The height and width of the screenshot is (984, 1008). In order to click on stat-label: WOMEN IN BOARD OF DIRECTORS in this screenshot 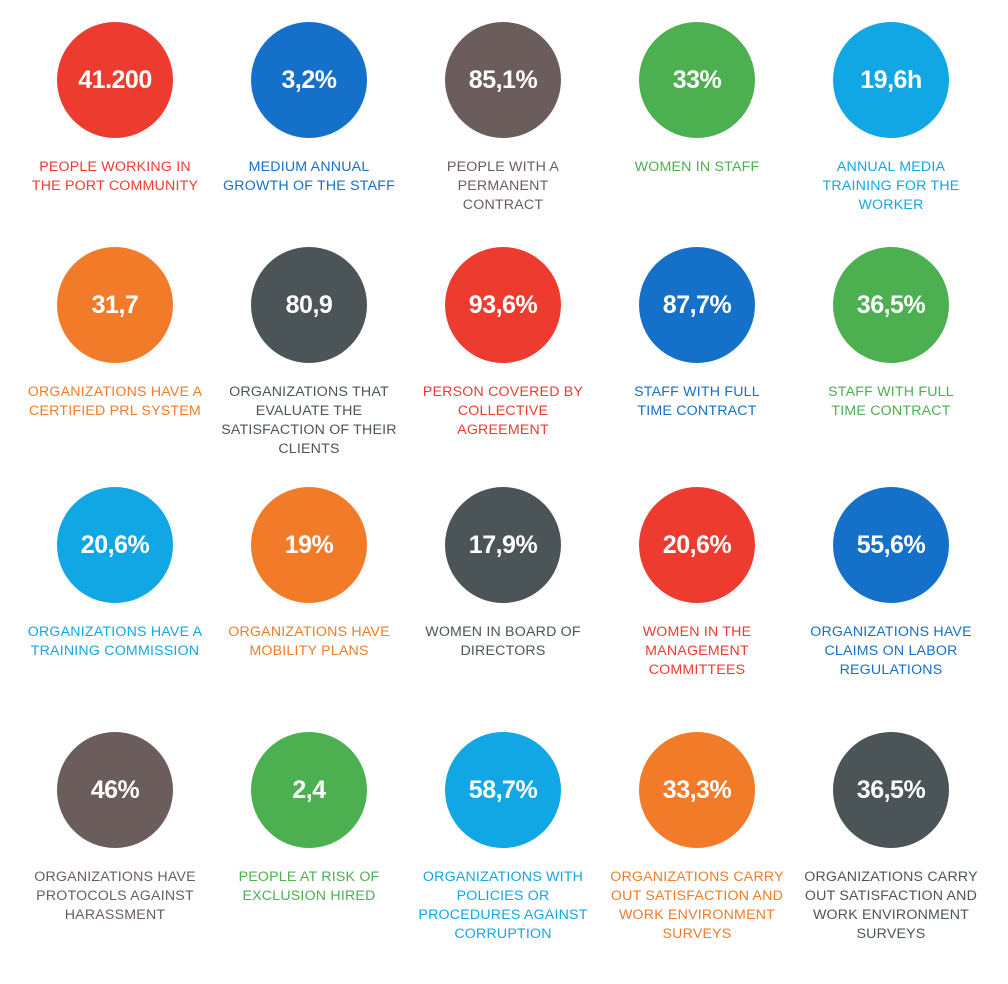, I will do `click(503, 641)`.